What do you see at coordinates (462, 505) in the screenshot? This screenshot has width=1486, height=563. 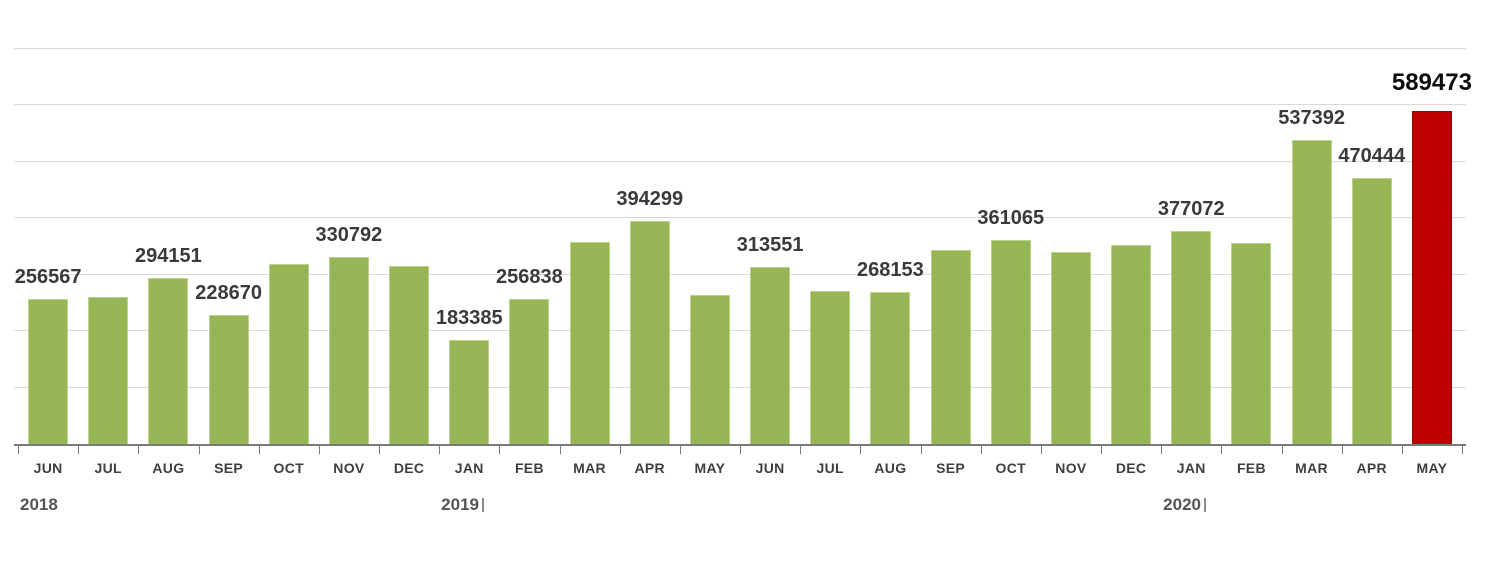 I see `year-label: 2019` at bounding box center [462, 505].